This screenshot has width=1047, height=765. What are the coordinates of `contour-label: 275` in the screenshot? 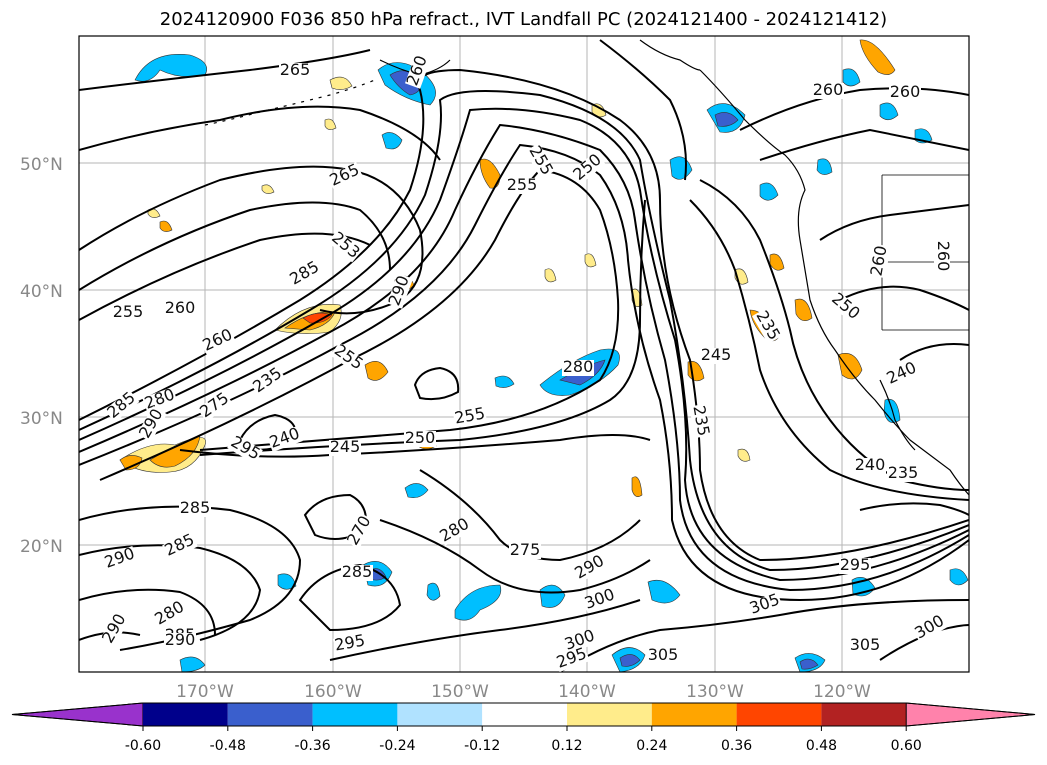 It's located at (525, 549).